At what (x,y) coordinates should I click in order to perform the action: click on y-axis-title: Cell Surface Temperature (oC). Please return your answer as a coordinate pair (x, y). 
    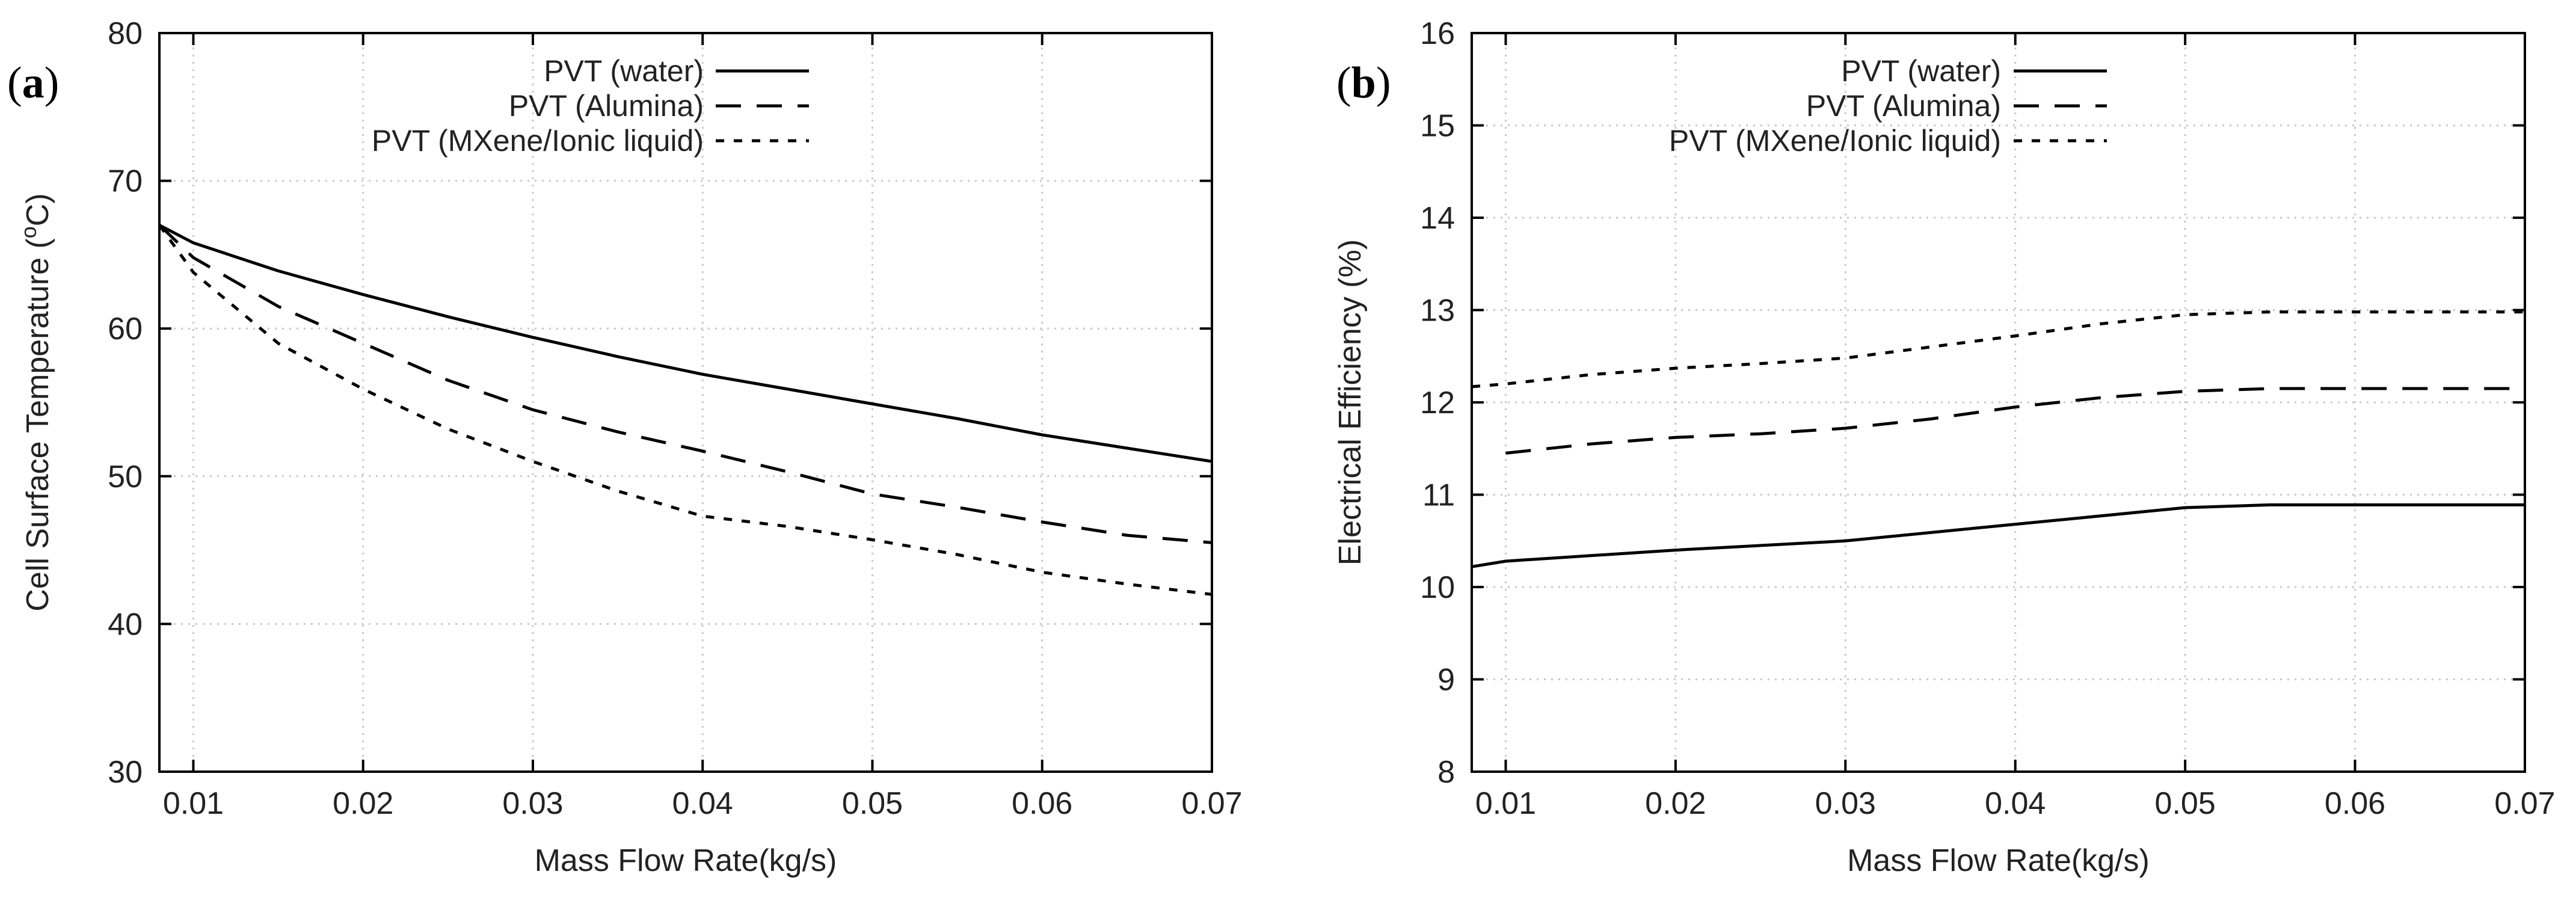
    Looking at the image, I should click on (35, 402).